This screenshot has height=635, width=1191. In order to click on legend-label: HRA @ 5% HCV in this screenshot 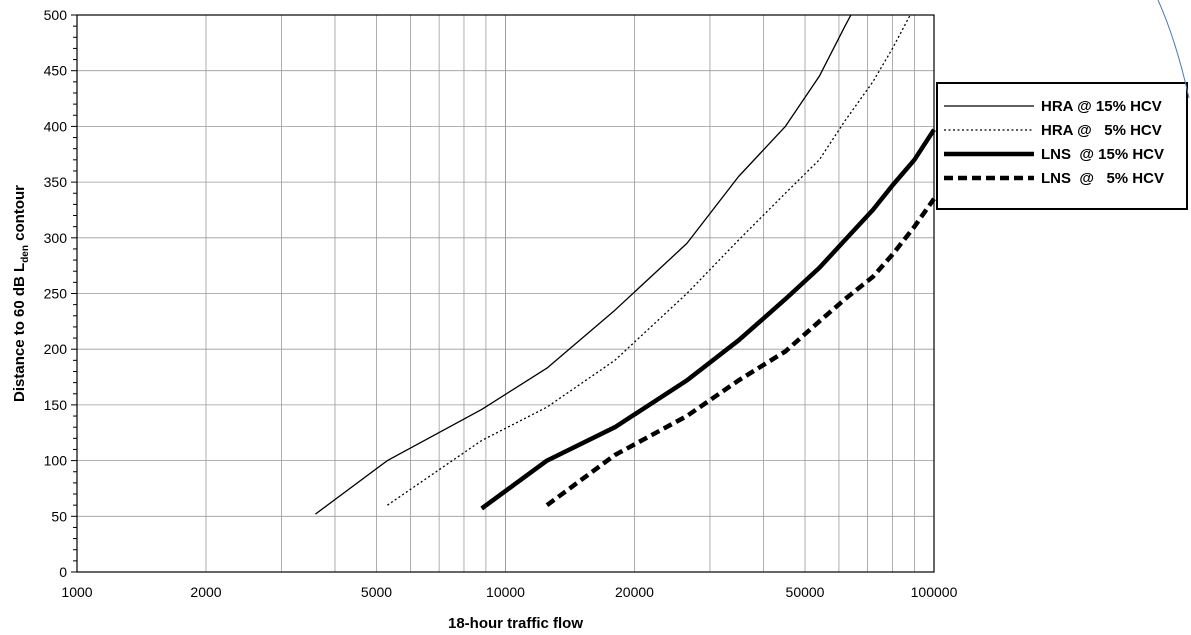, I will do `click(1101, 130)`.